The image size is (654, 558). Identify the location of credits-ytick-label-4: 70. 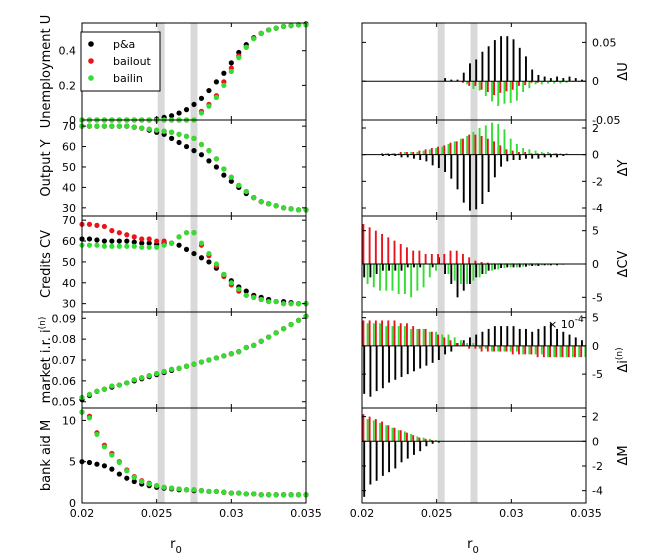
(69, 220).